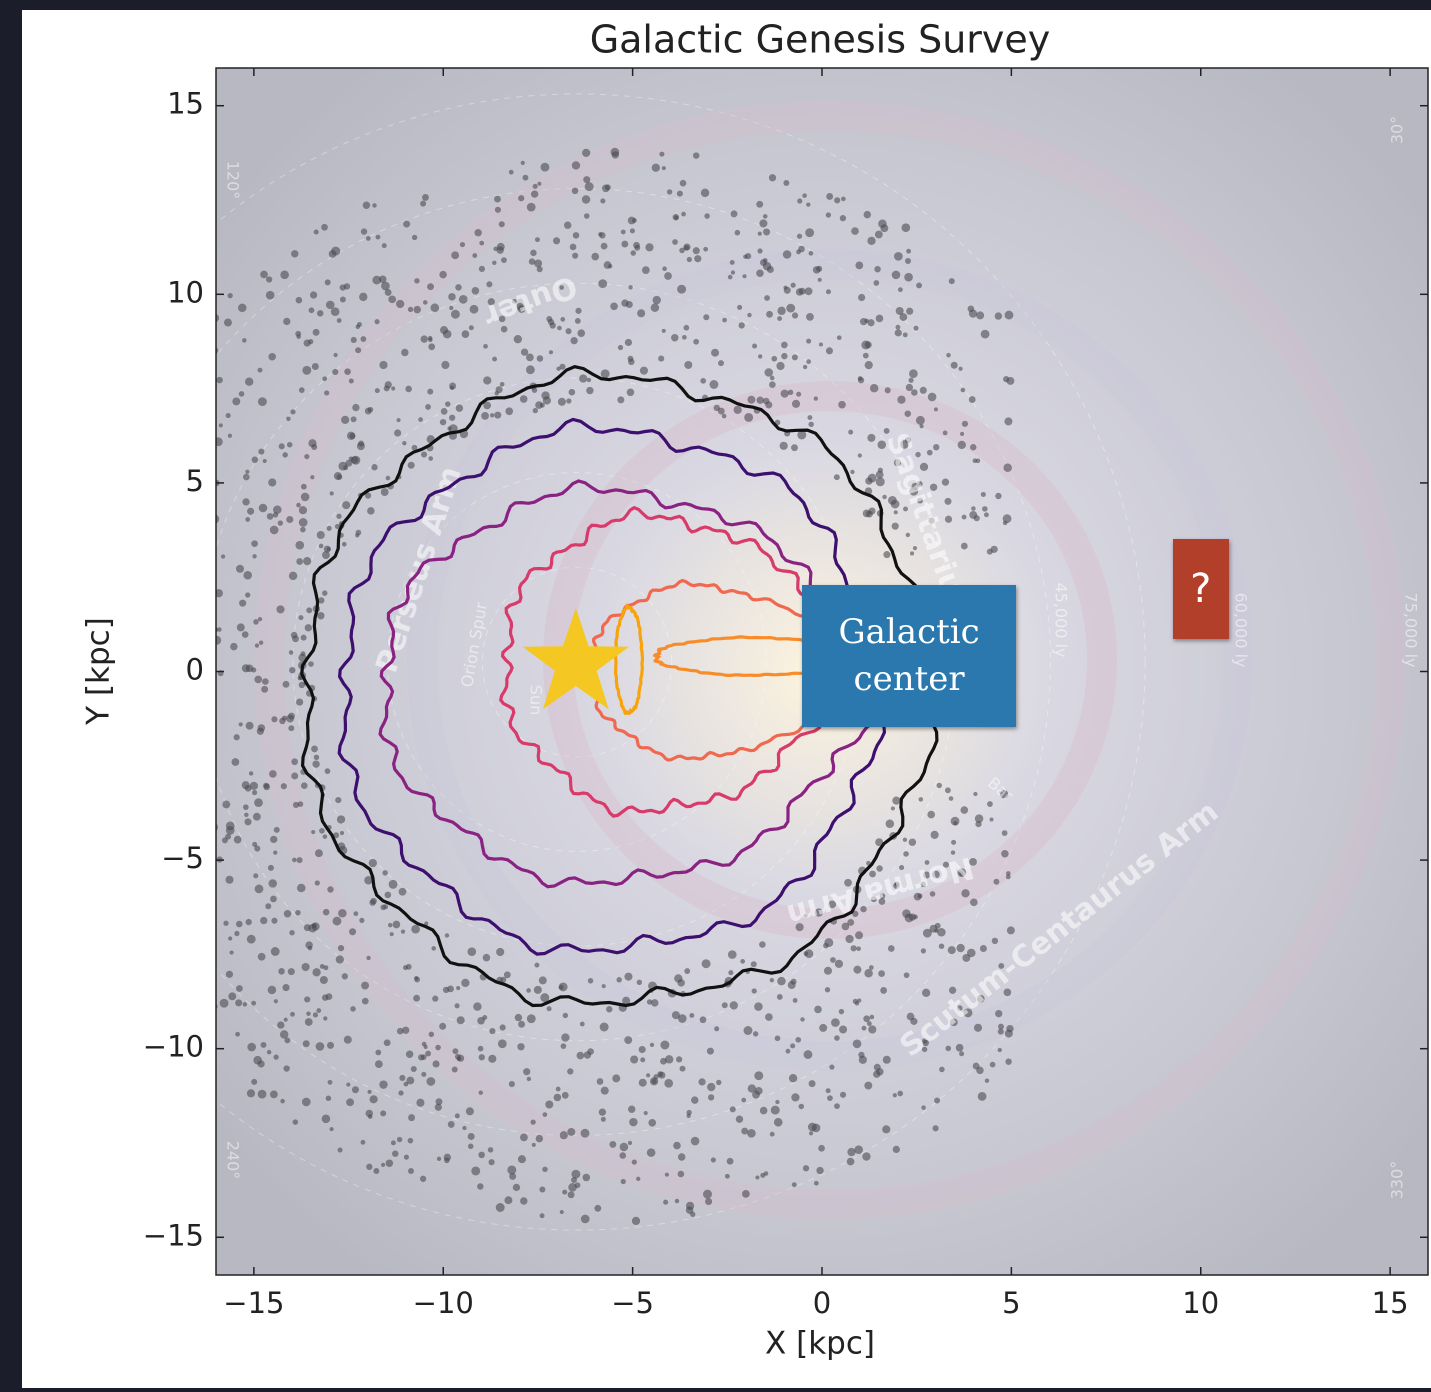 The image size is (1431, 1392). Describe the element at coordinates (1200, 1303) in the screenshot. I see `x-tick-label: 10` at that location.